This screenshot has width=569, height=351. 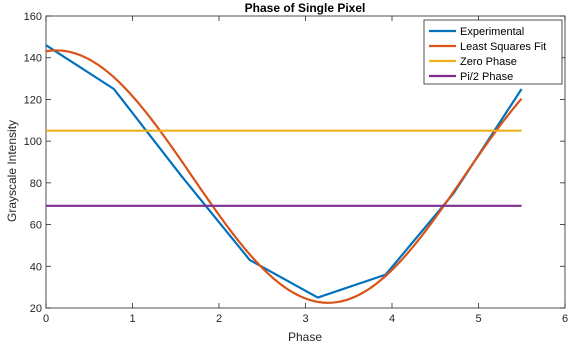 I want to click on legend-label: Pi/2 Phase, so click(x=486, y=77).